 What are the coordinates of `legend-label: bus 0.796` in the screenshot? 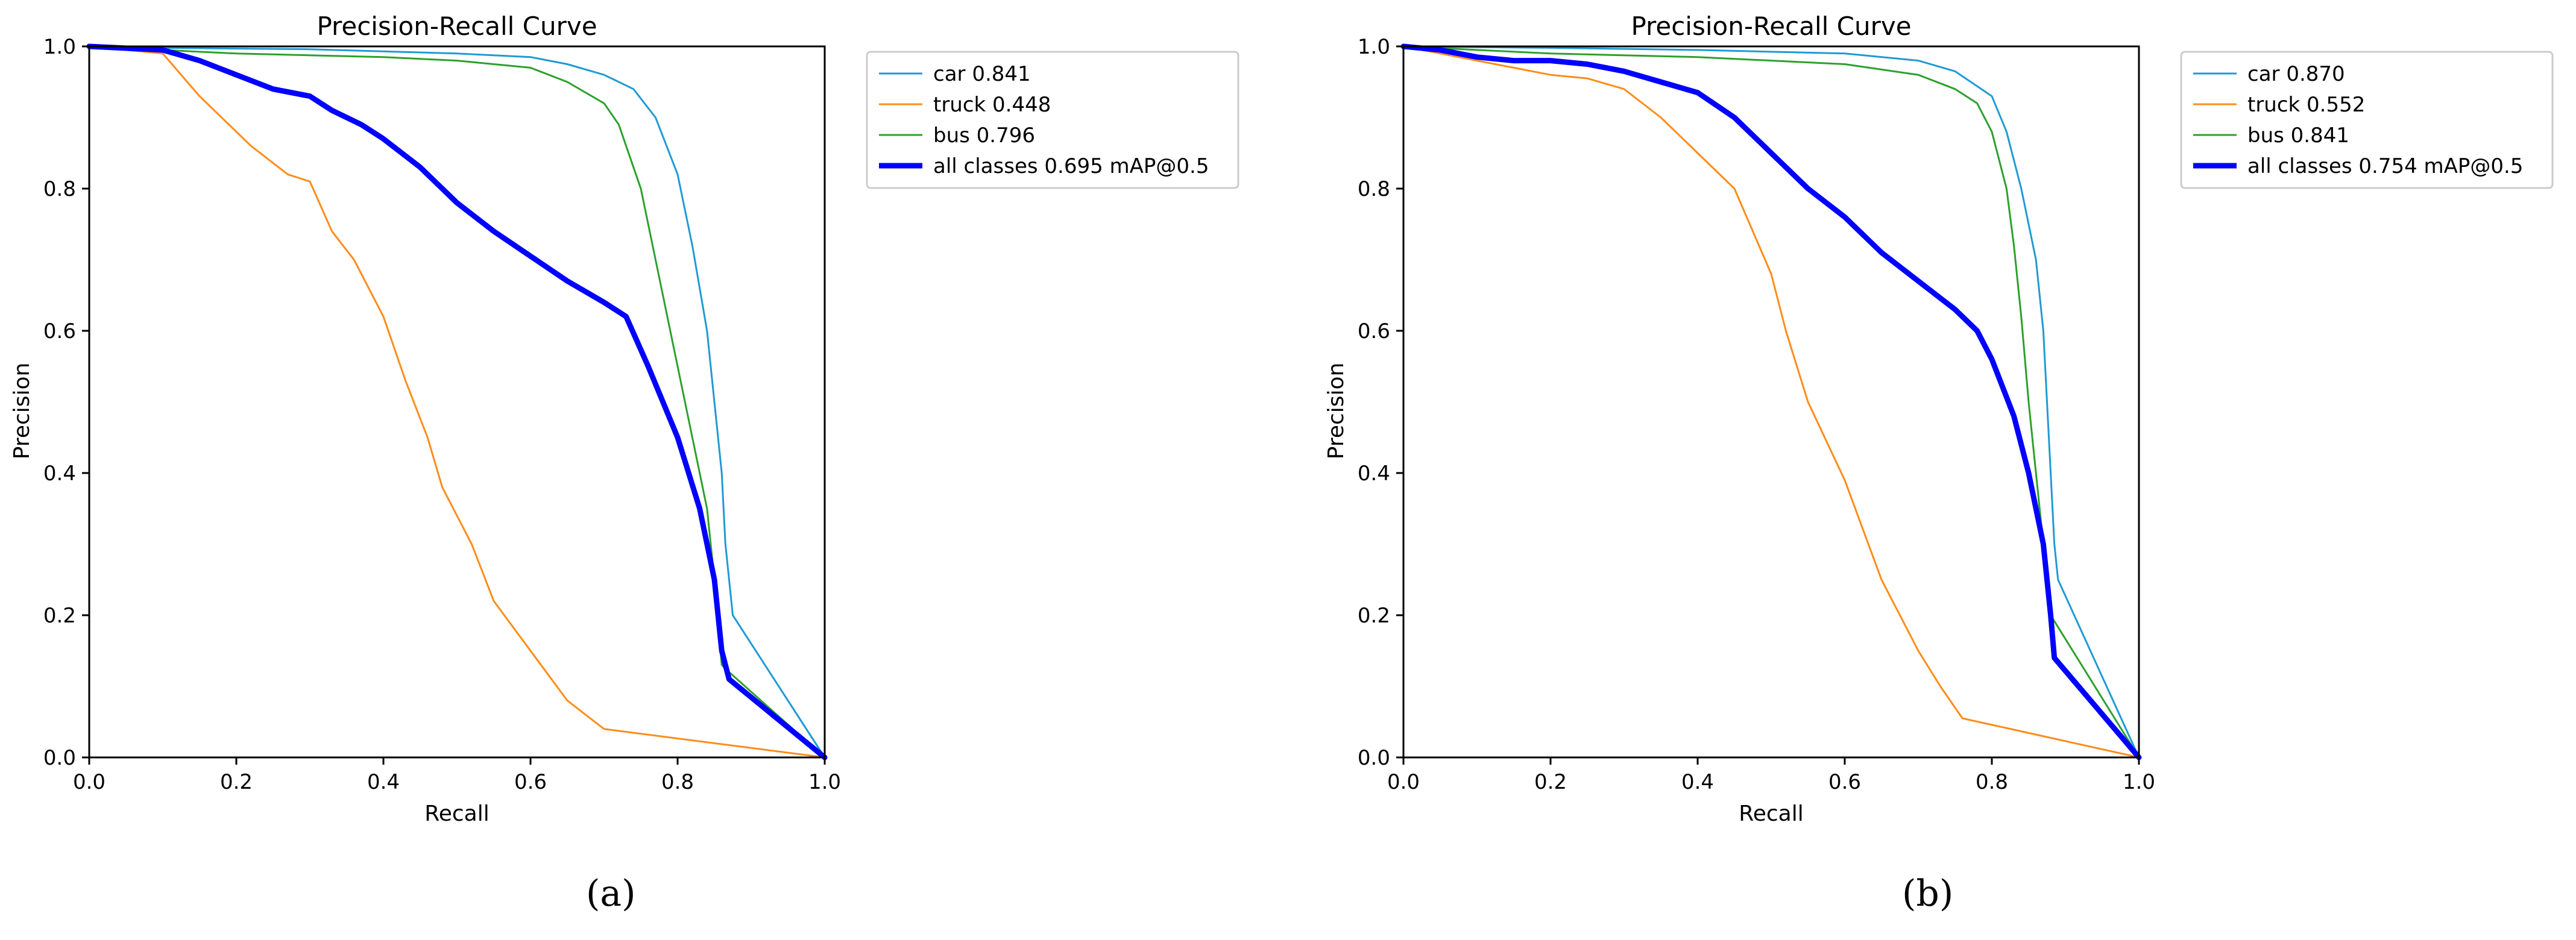 It's located at (984, 136).